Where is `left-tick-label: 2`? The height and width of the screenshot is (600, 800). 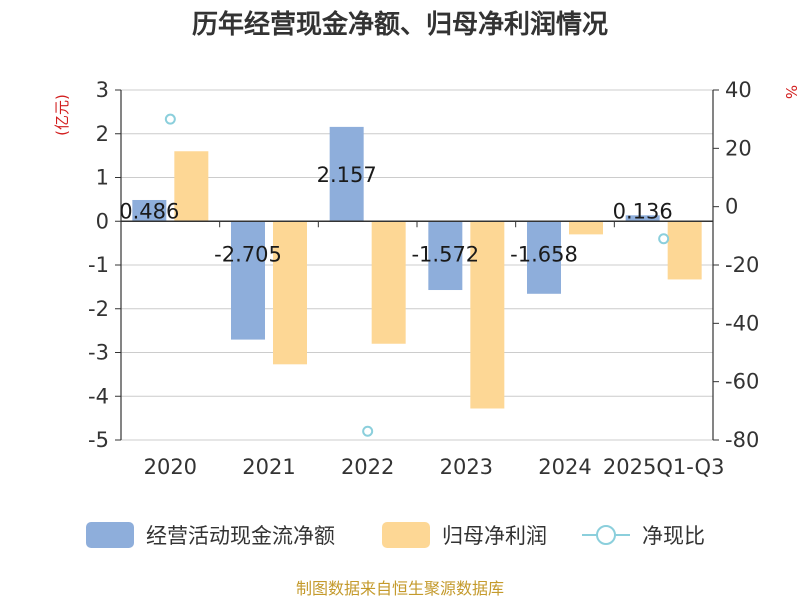 left-tick-label: 2 is located at coordinates (102, 134).